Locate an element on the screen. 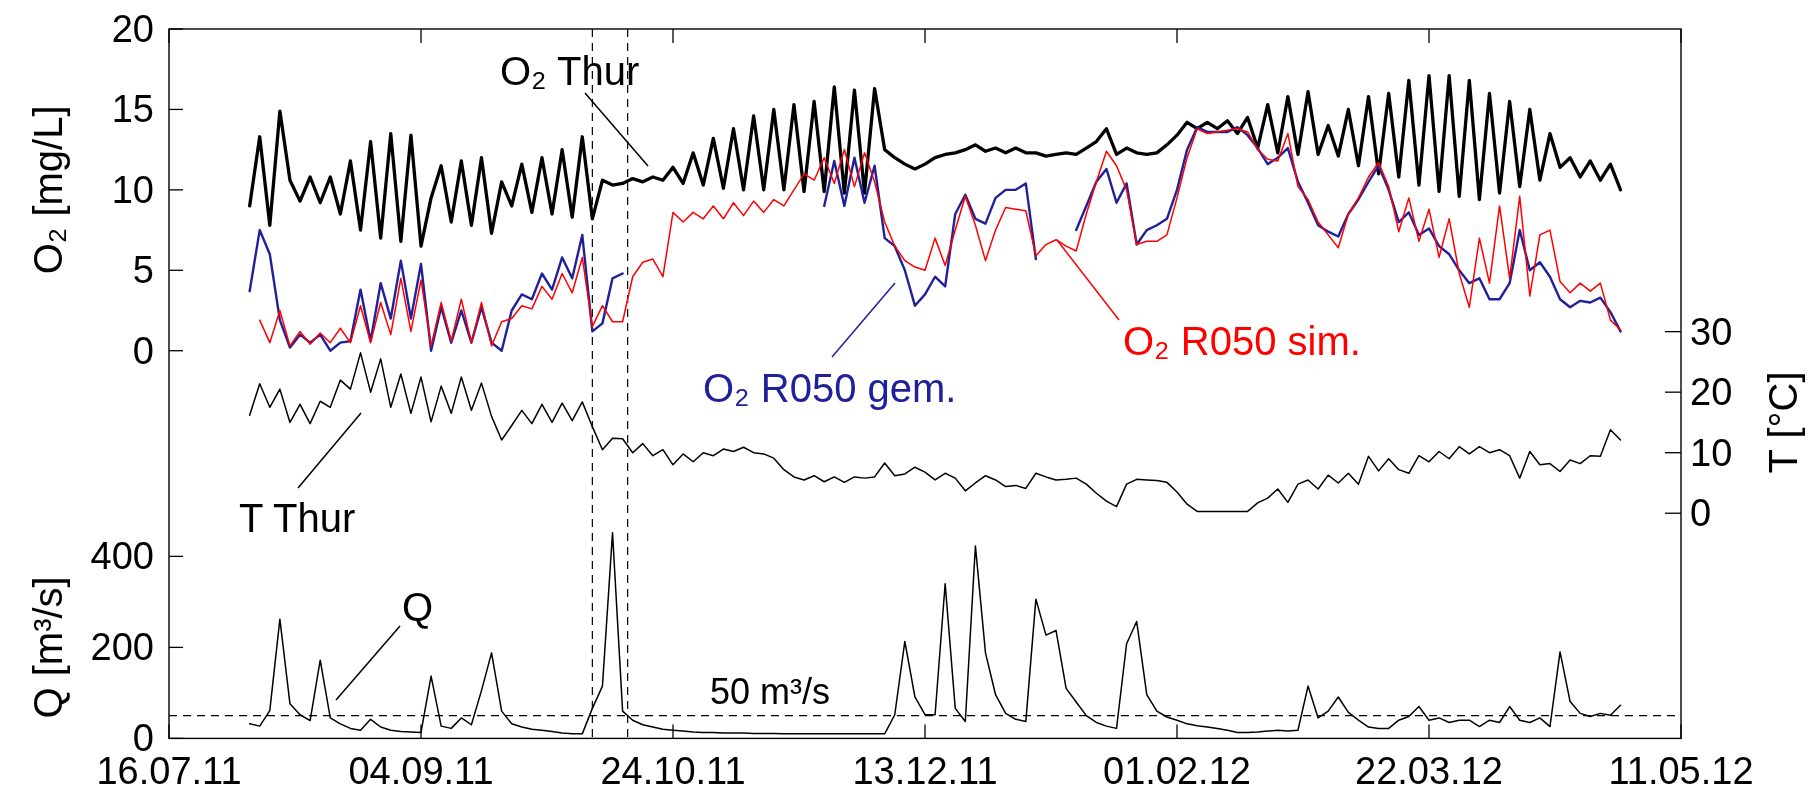 The height and width of the screenshot is (795, 1818). y-tick-label: 20 is located at coordinates (132, 29).